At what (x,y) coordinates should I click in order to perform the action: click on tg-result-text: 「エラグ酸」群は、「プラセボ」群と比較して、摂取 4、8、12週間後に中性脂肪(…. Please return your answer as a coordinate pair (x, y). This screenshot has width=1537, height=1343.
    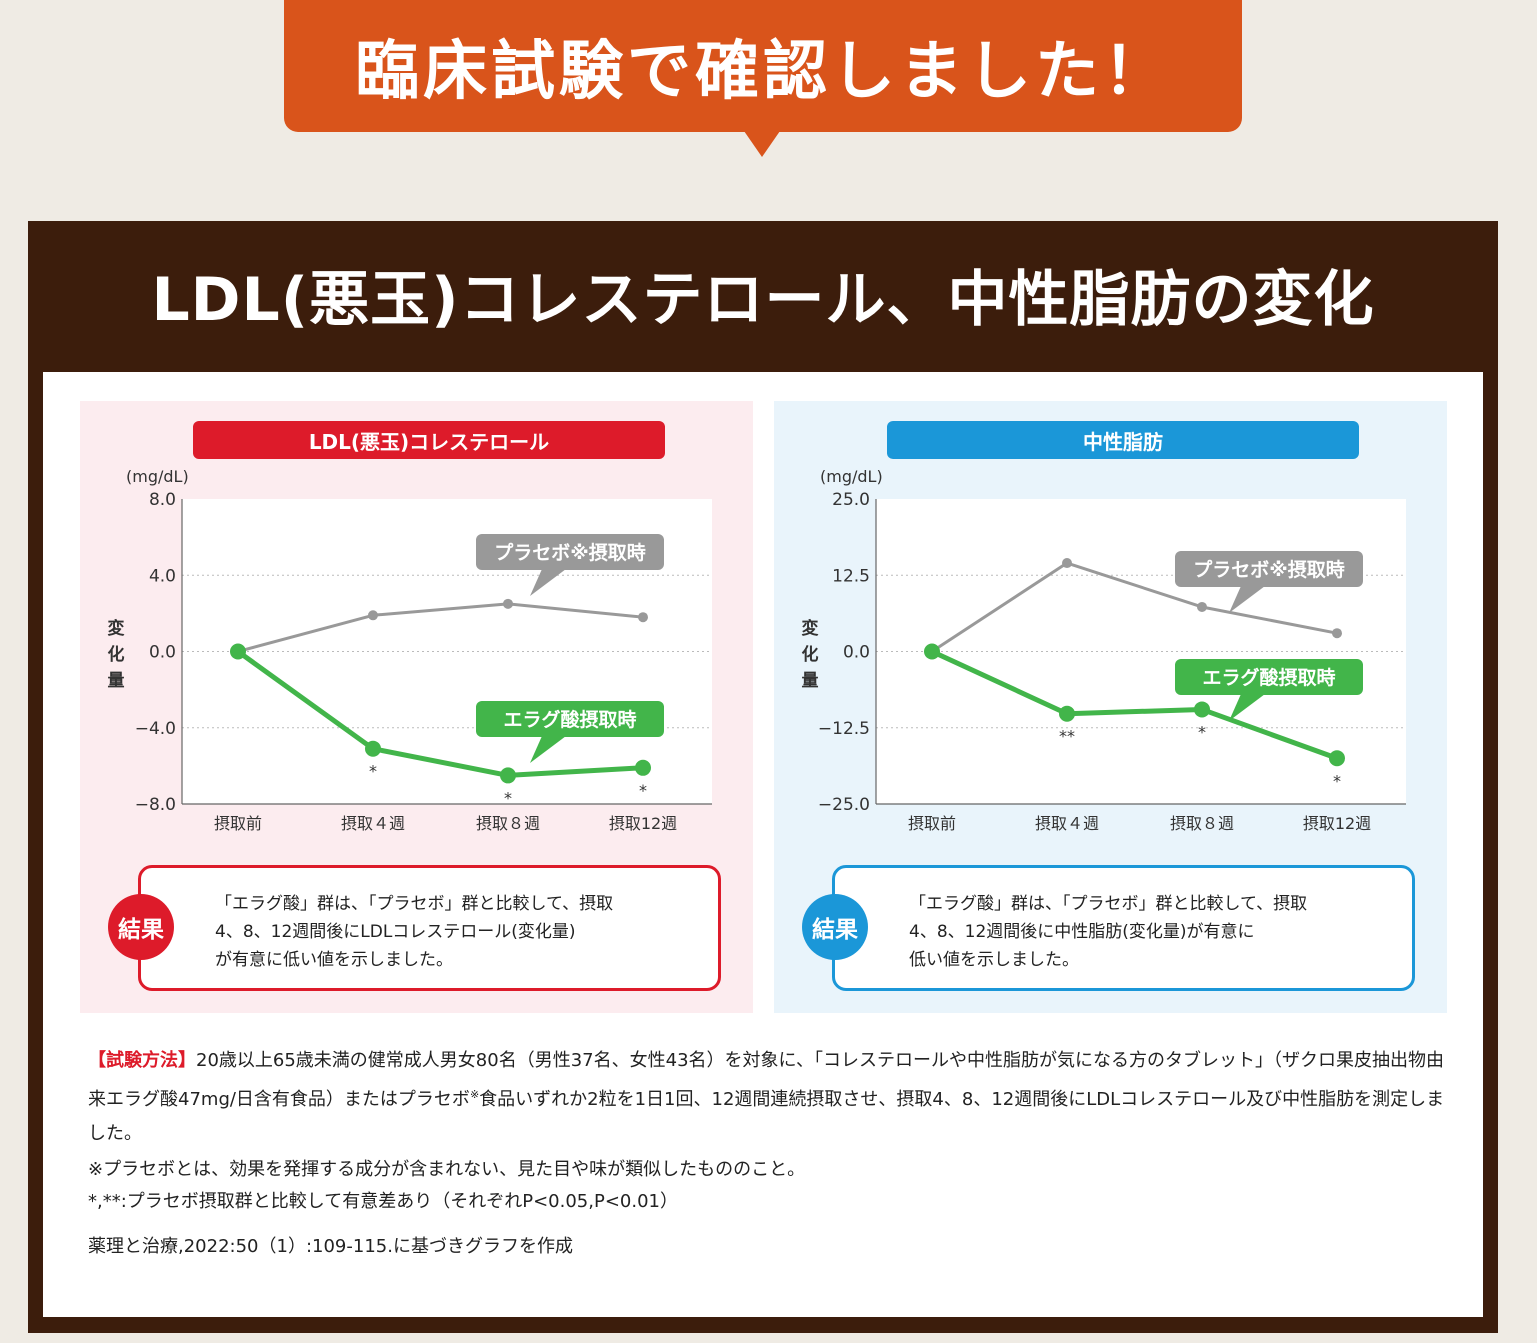
    Looking at the image, I should click on (1108, 932).